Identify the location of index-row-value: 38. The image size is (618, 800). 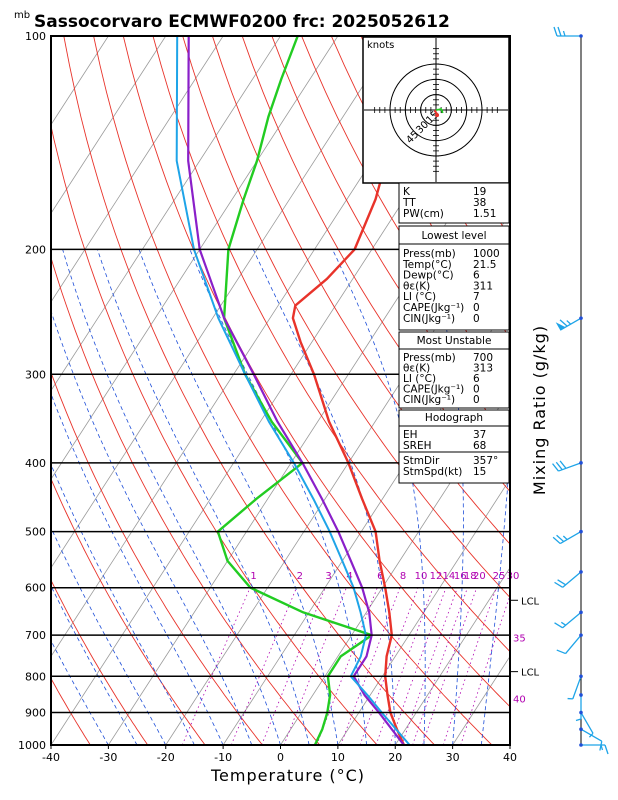
(479, 203).